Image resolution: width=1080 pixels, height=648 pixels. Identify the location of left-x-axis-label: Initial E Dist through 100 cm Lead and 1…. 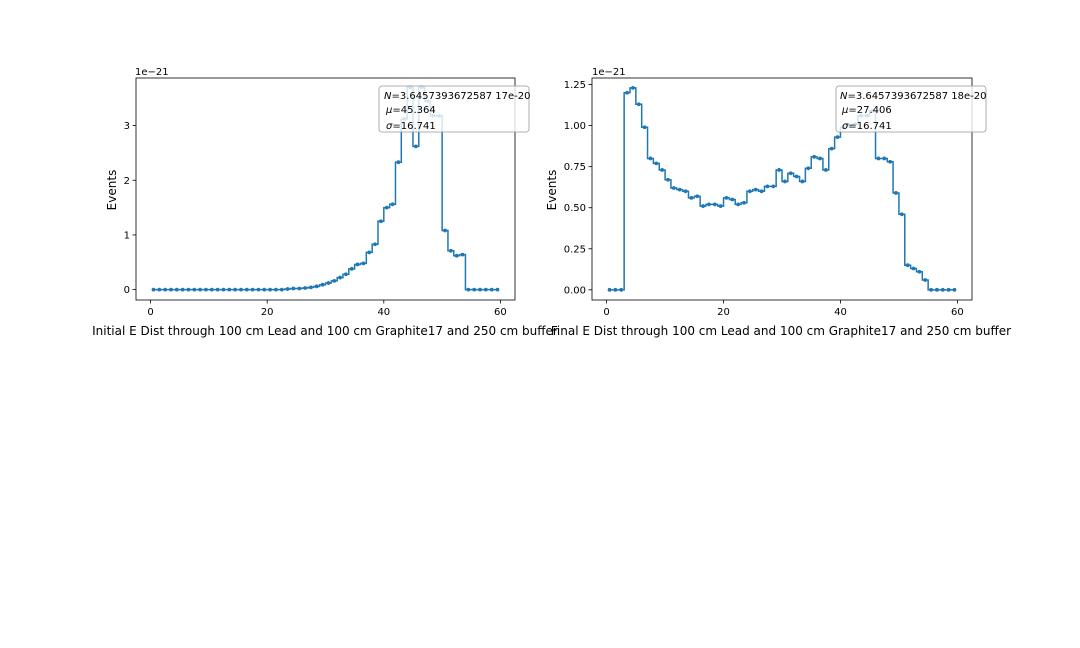
(325, 331).